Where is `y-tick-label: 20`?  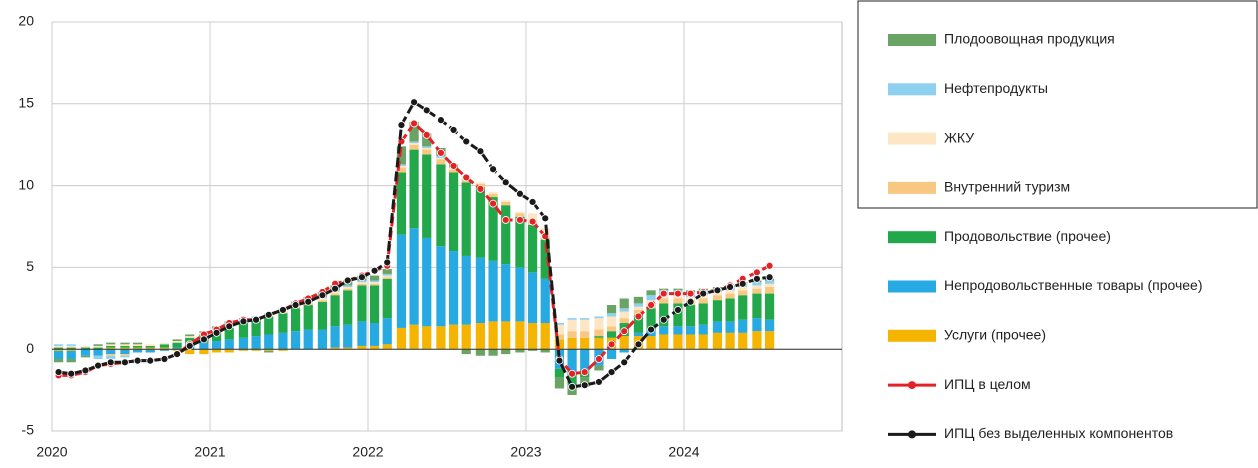 y-tick-label: 20 is located at coordinates (26, 21).